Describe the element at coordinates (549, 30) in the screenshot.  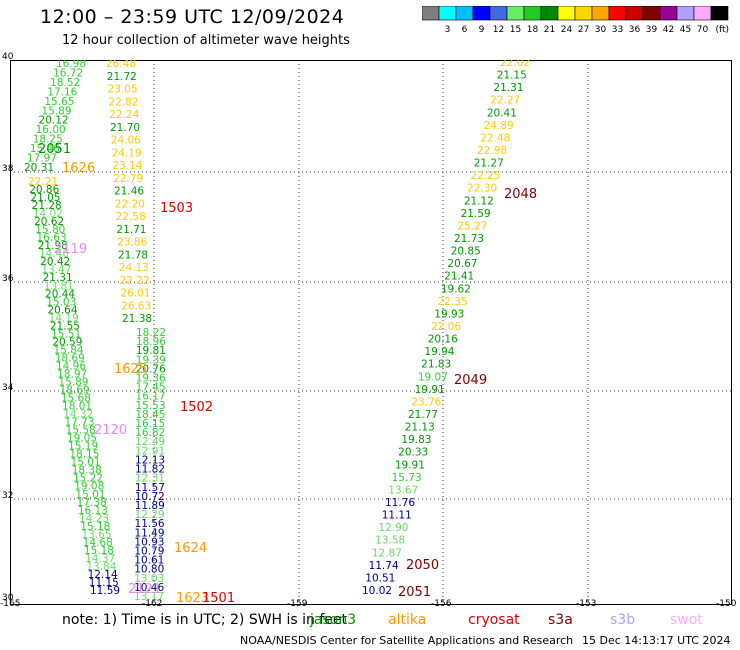
I see `scale-tick-label: 21` at that location.